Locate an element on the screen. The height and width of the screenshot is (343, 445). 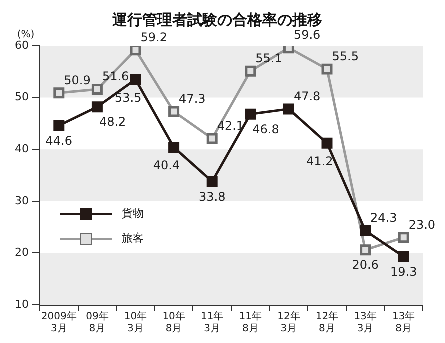
legend-label: 旅客 is located at coordinates (133, 238).